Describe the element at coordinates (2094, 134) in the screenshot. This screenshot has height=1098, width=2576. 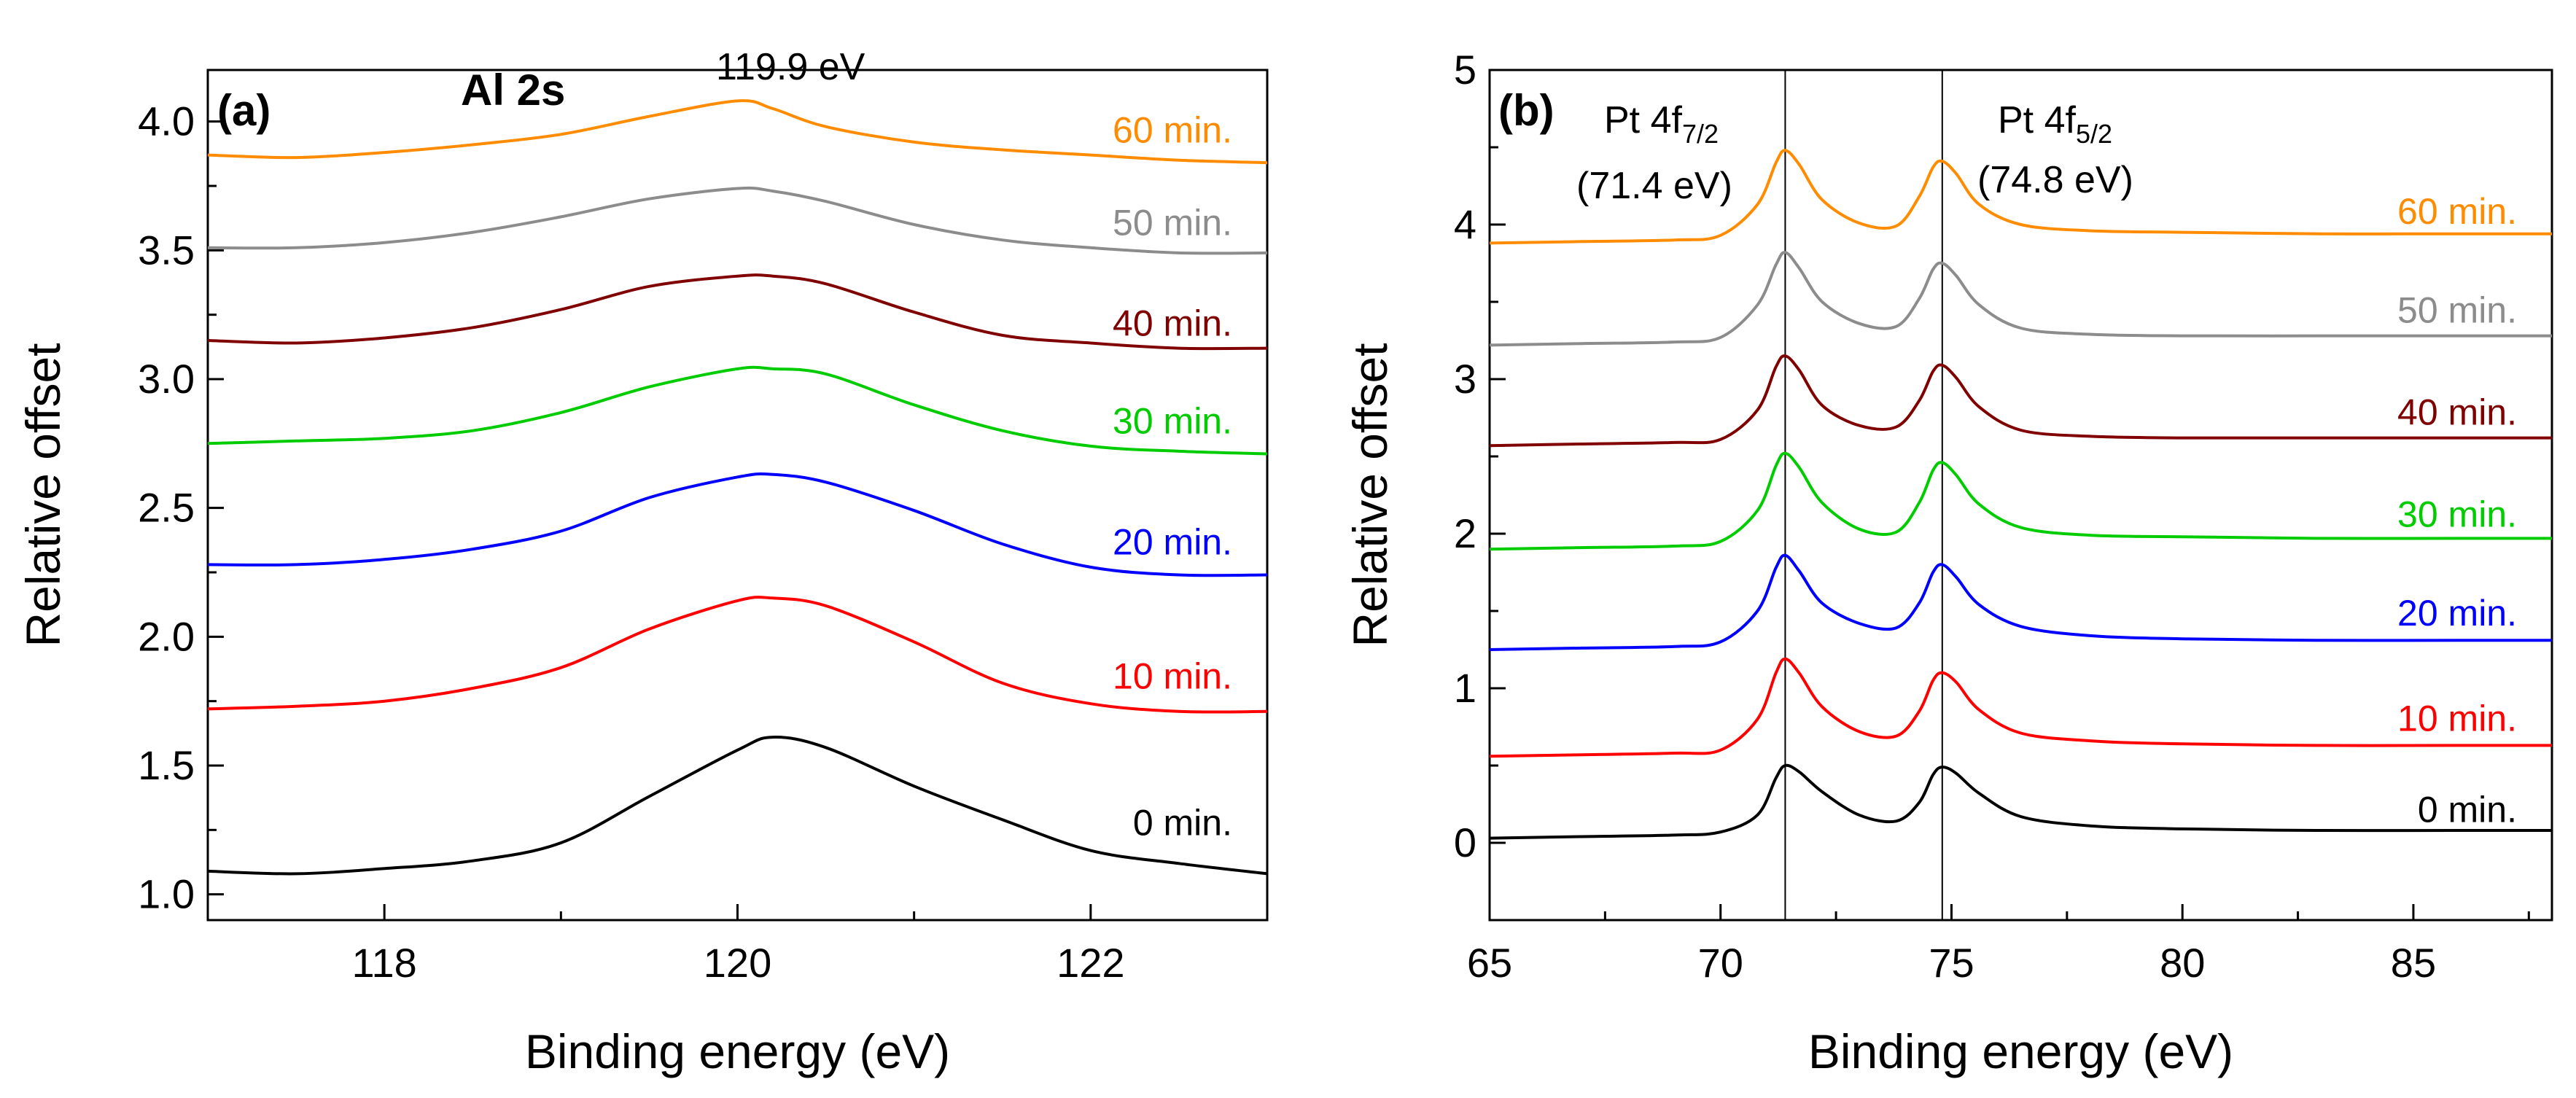
I see `peak-label-pt-4f5-2-subscript: 5/2` at that location.